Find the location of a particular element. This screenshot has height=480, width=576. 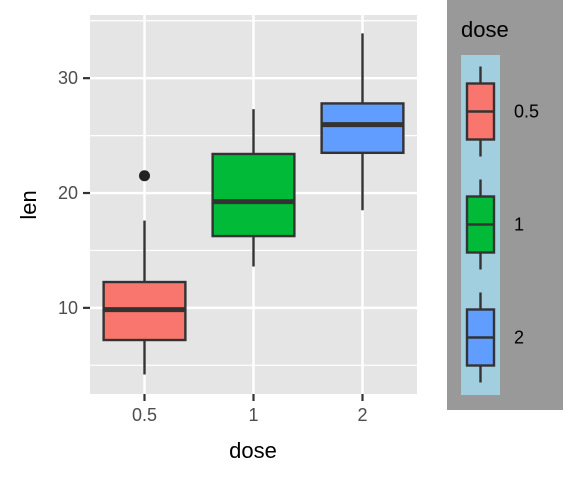

outlier-point is located at coordinates (144, 176).